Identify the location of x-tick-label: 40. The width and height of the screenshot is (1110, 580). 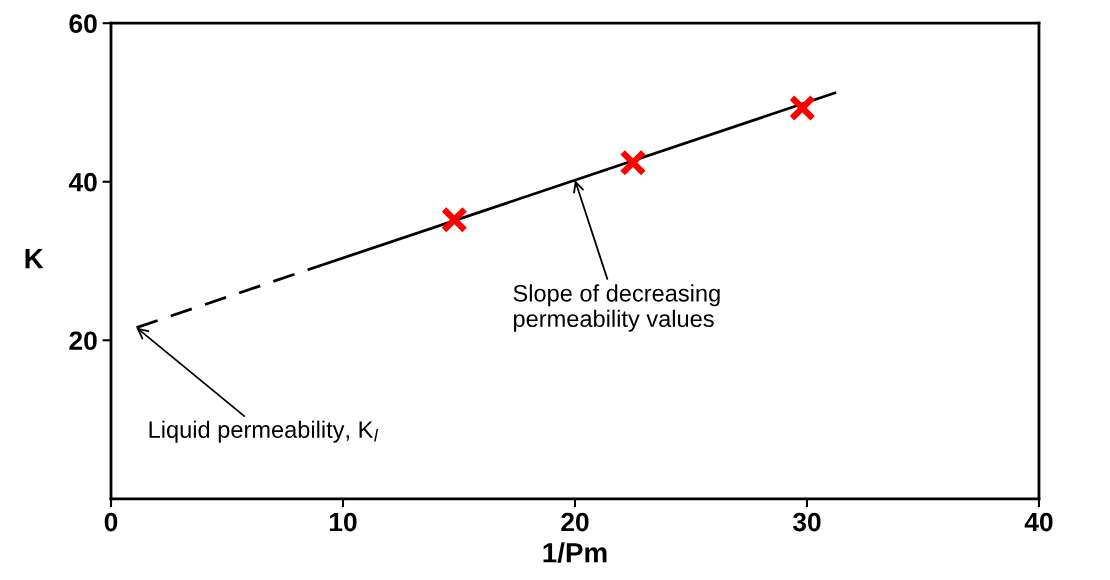
(1038, 522).